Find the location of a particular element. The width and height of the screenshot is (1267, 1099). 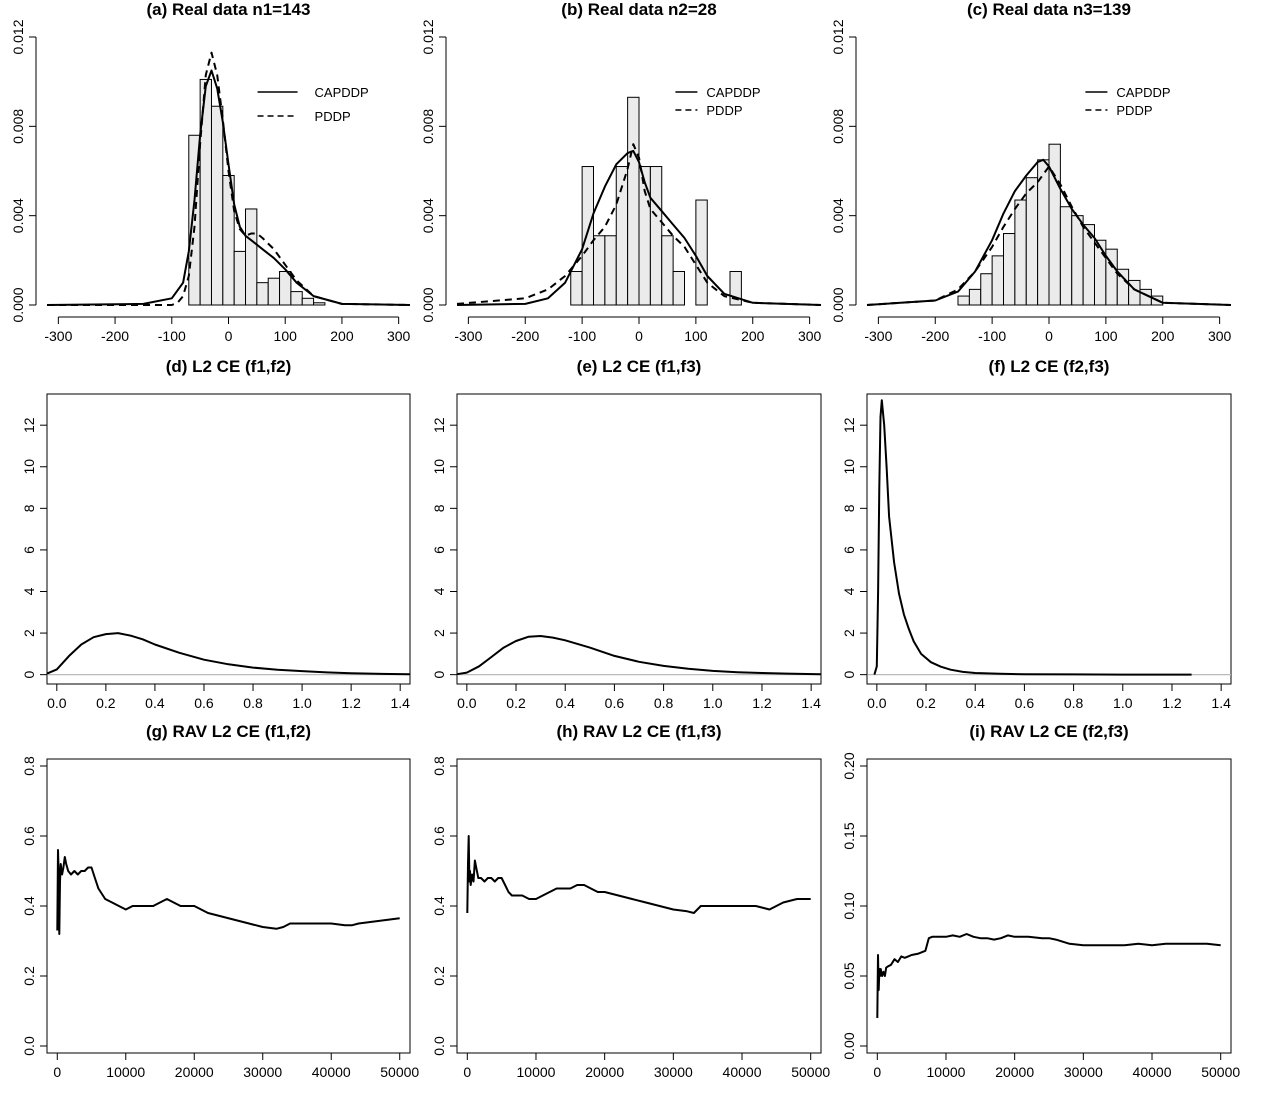

y-tick-label: 0.15 is located at coordinates (849, 835).